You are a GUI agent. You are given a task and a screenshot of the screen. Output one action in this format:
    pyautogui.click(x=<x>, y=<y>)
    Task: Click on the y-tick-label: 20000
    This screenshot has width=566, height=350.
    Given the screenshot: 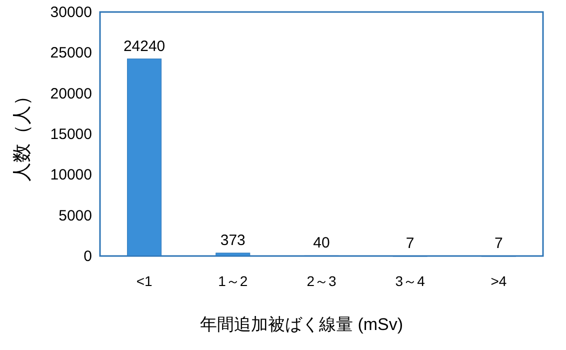 What is the action you would take?
    pyautogui.click(x=71, y=93)
    